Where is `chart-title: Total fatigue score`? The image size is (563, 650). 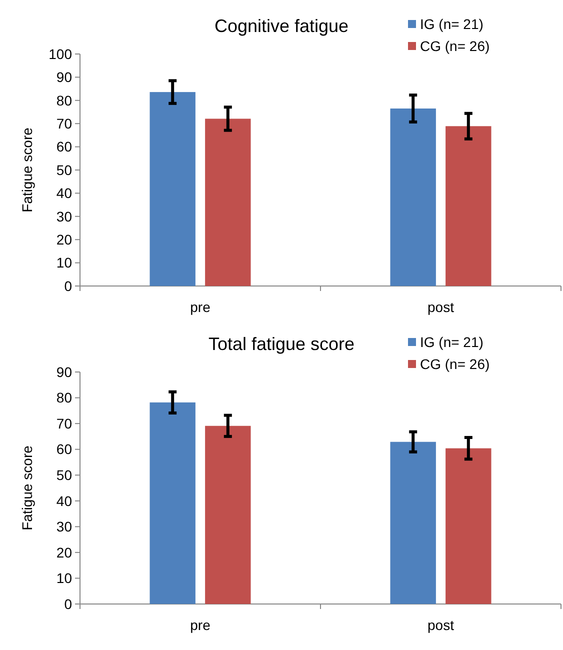 chart-title: Total fatigue score is located at coordinates (281, 344).